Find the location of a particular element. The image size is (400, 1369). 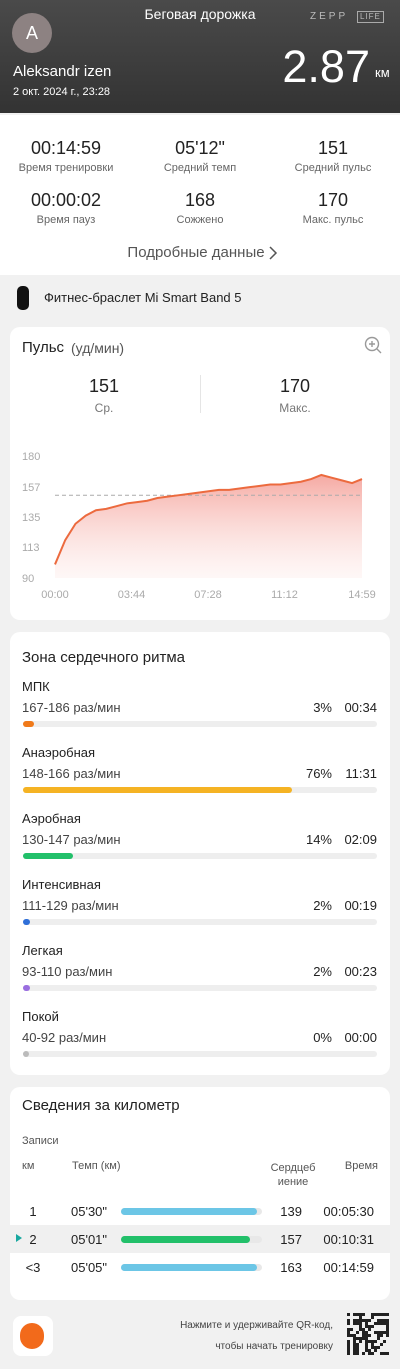

zone-time: 11:31 is located at coordinates (361, 773).